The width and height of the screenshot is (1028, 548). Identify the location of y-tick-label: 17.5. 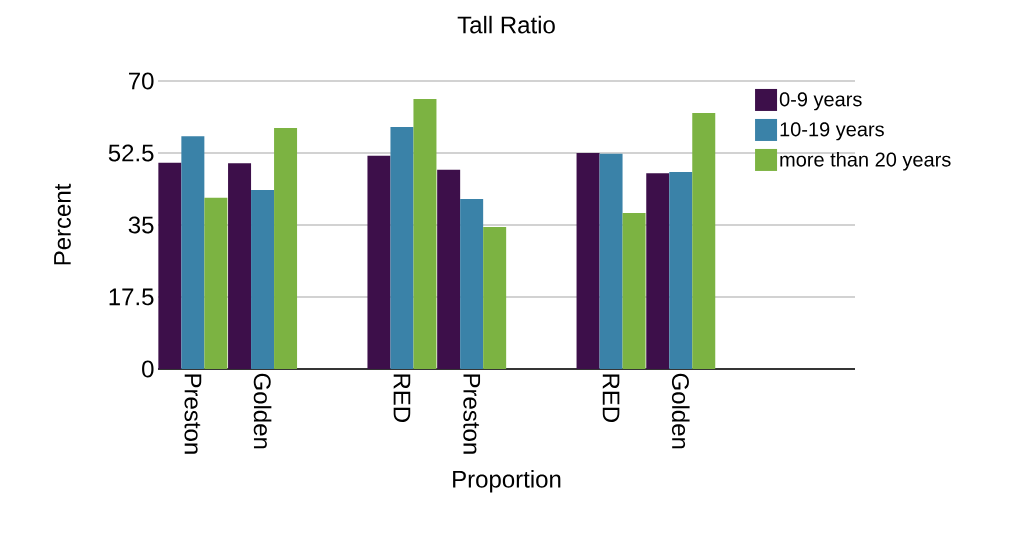
(131, 297).